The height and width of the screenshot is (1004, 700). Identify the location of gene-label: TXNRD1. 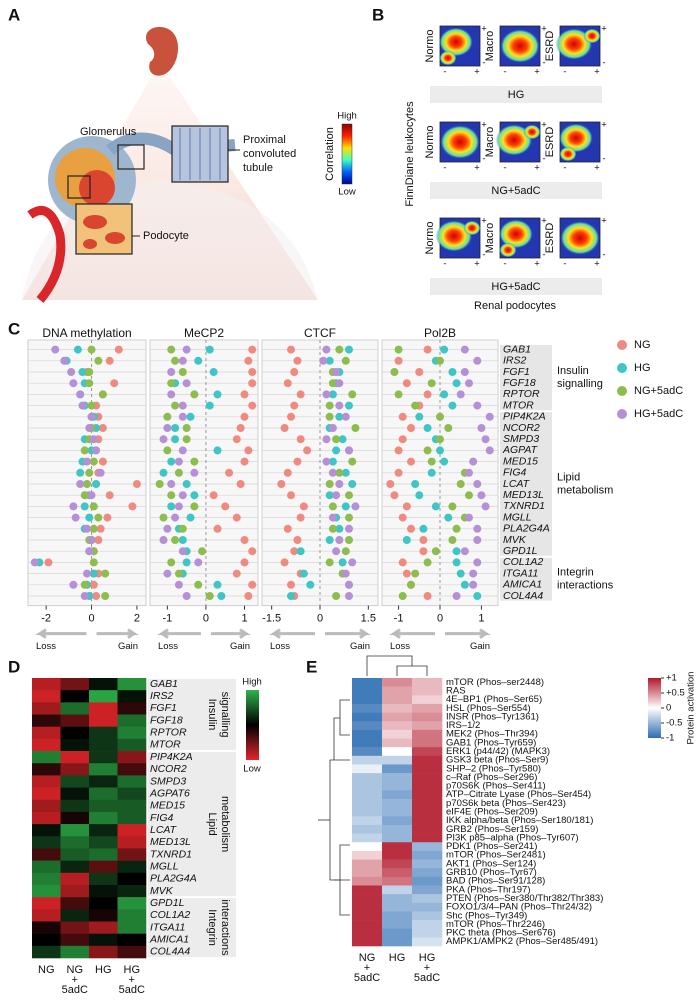
(524, 506).